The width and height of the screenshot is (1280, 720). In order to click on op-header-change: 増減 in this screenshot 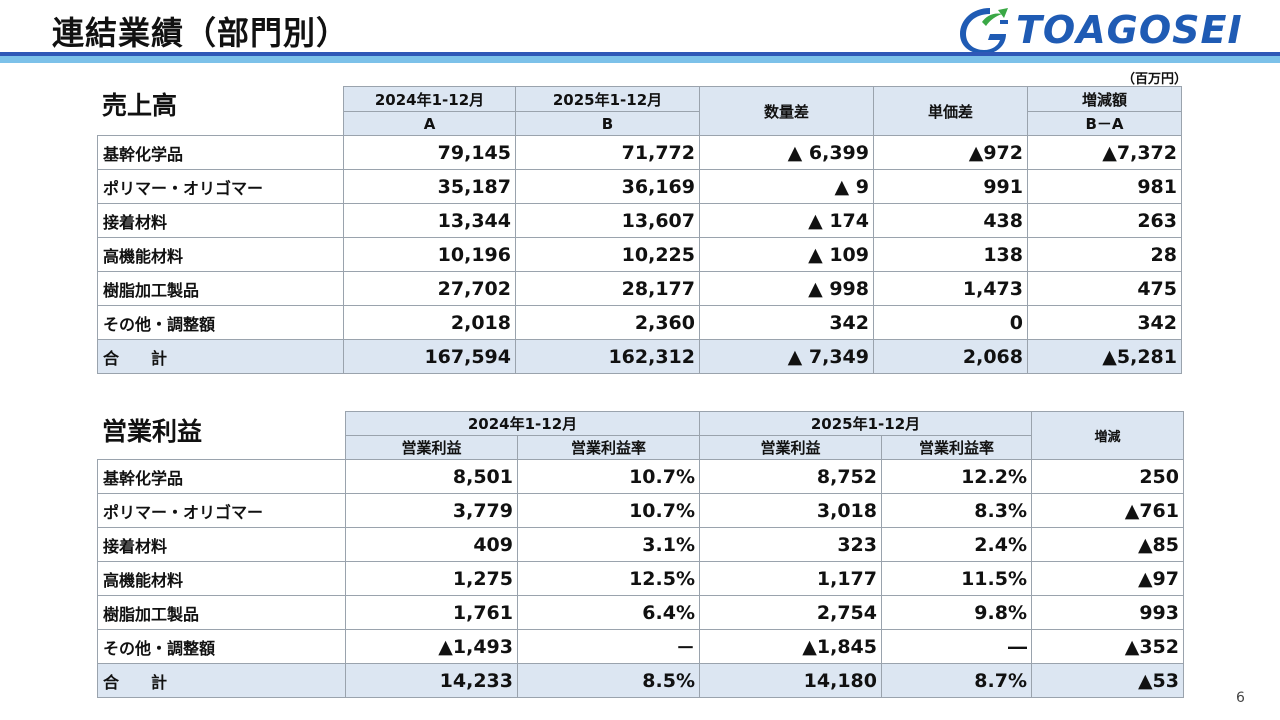, I will do `click(1107, 435)`.